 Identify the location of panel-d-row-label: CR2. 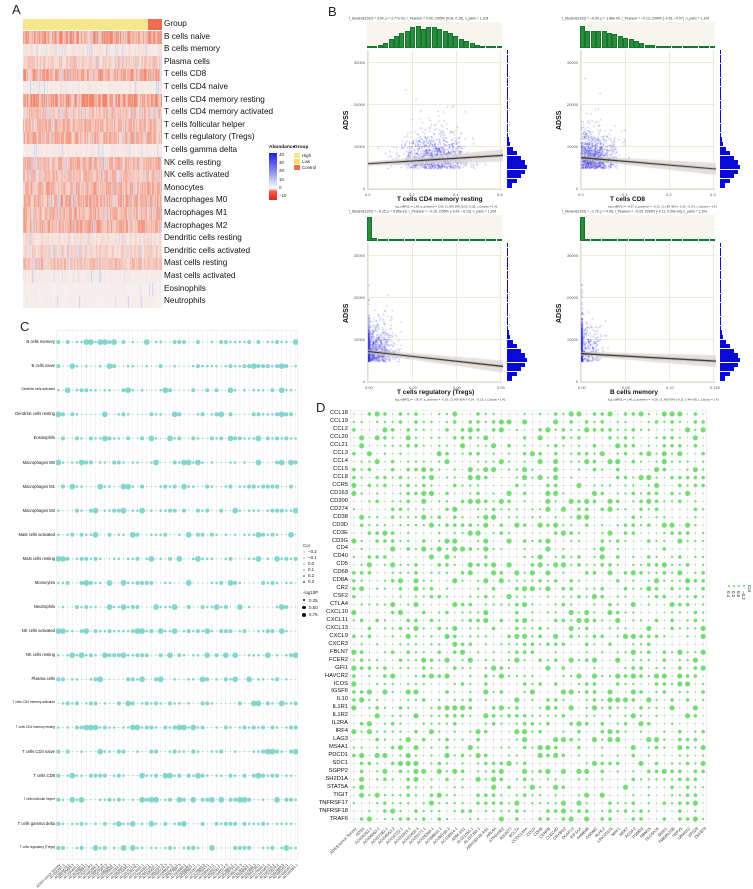
(342, 588).